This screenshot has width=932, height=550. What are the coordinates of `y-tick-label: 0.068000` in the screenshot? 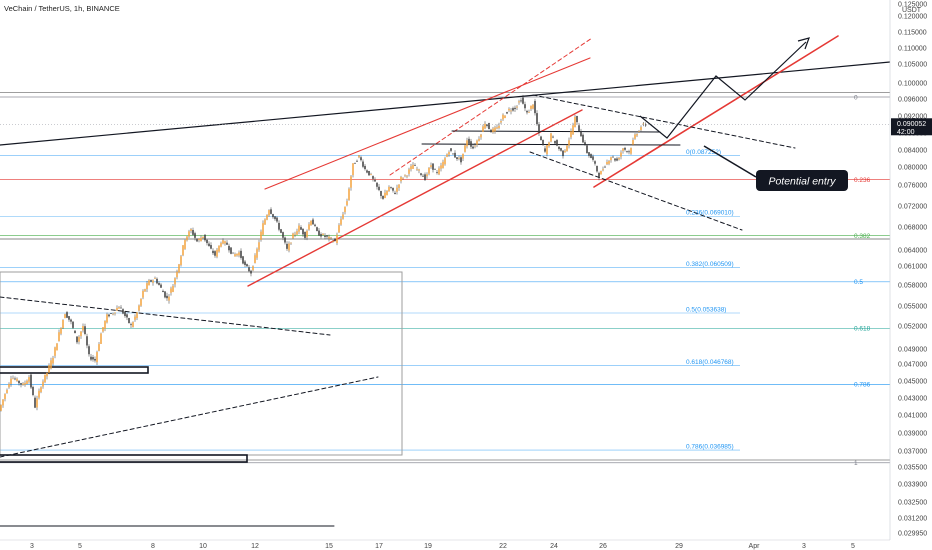 It's located at (912, 227).